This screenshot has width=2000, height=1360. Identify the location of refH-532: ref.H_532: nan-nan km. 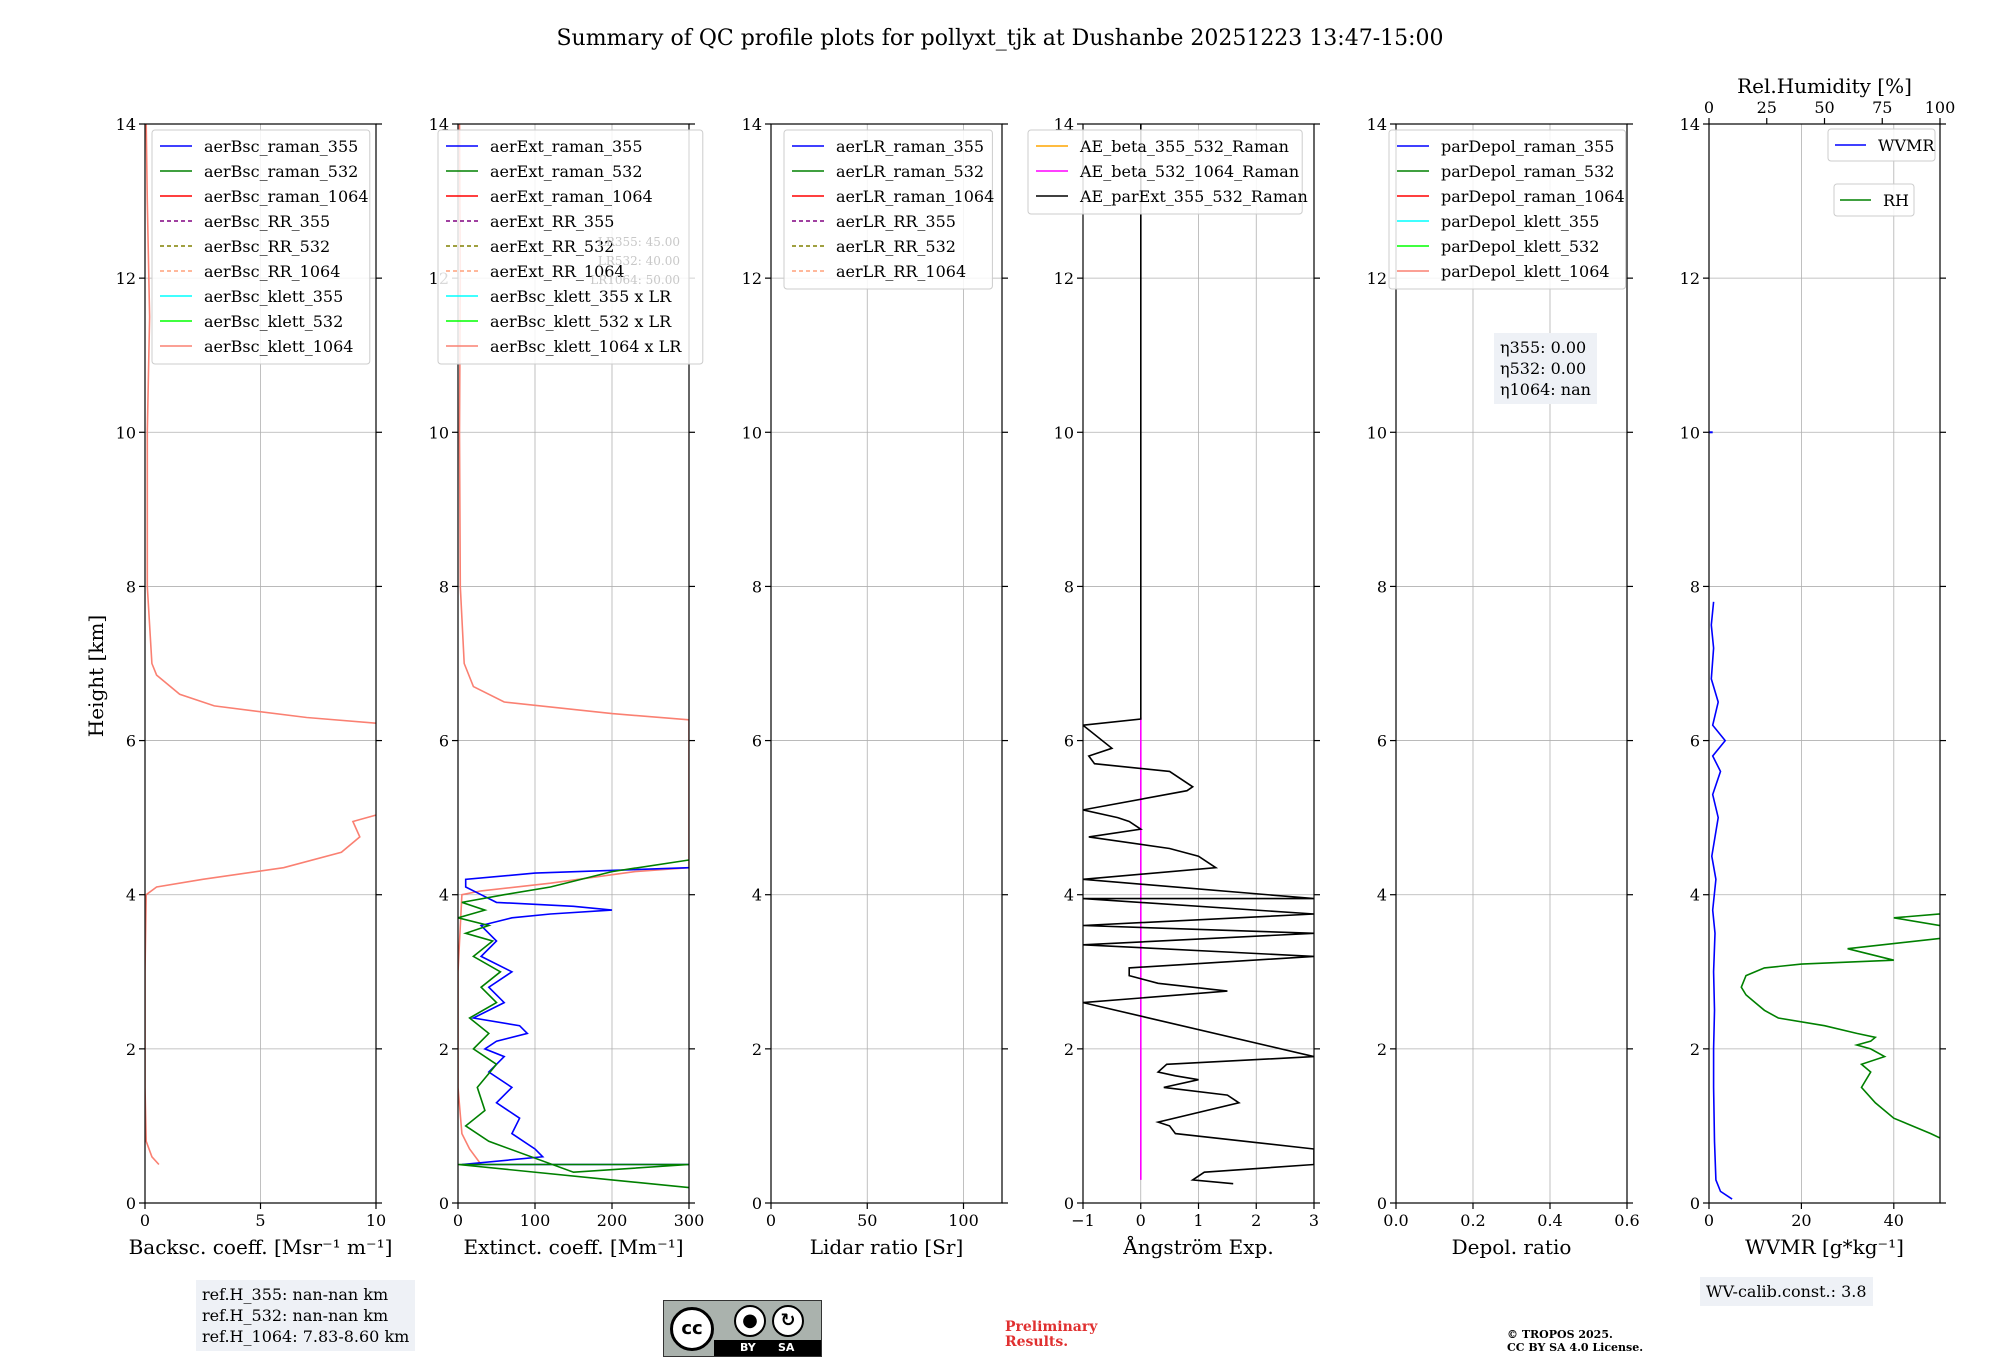
(295, 1315).